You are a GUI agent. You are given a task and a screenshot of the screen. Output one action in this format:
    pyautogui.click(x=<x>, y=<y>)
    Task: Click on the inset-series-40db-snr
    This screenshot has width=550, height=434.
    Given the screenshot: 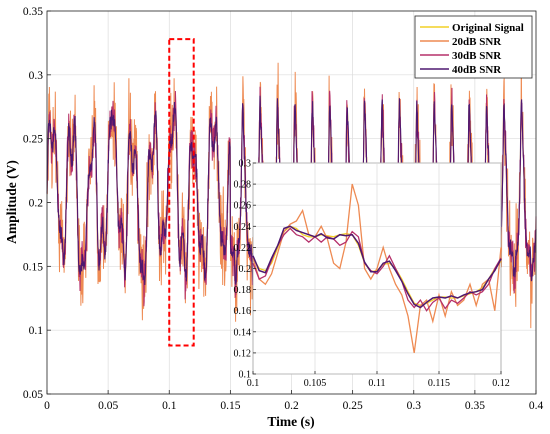 What is the action you would take?
    pyautogui.click(x=377, y=267)
    